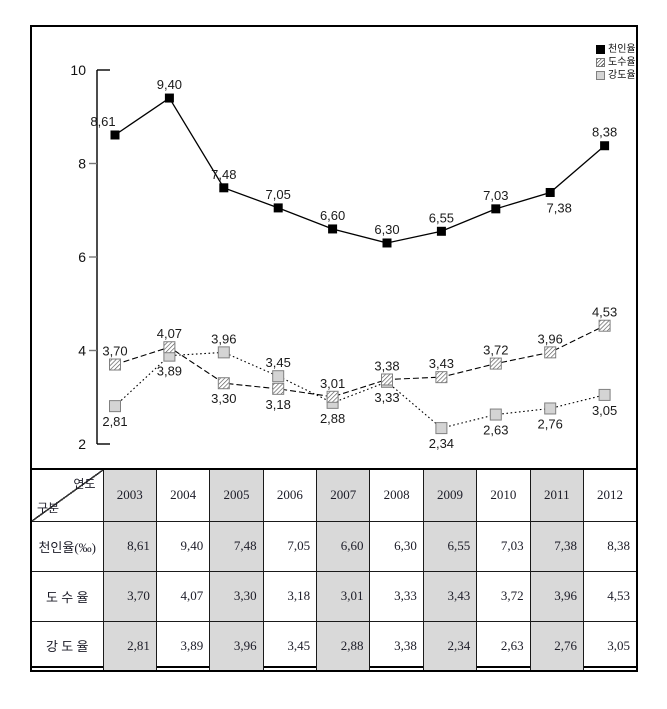 This screenshot has height=709, width=667. I want to click on data-label-천인율: 7,48, so click(223, 174).